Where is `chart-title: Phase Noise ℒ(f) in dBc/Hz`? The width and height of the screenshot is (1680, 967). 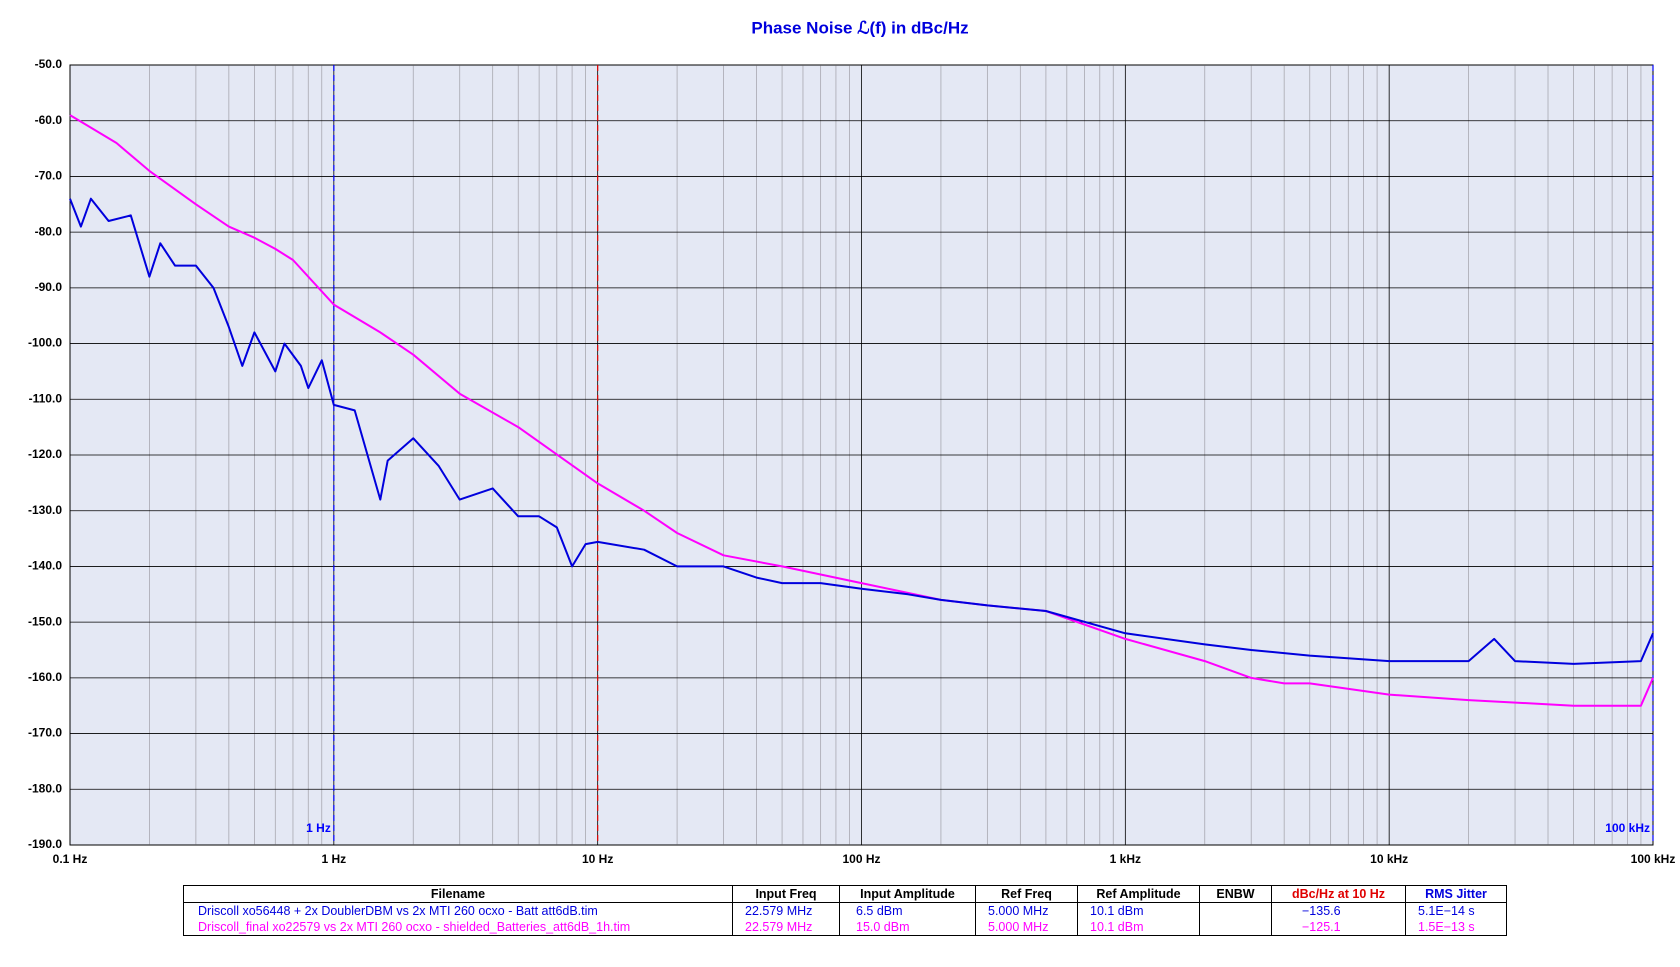
chart-title: Phase Noise ℒ(f) in dBc/Hz is located at coordinates (859, 27).